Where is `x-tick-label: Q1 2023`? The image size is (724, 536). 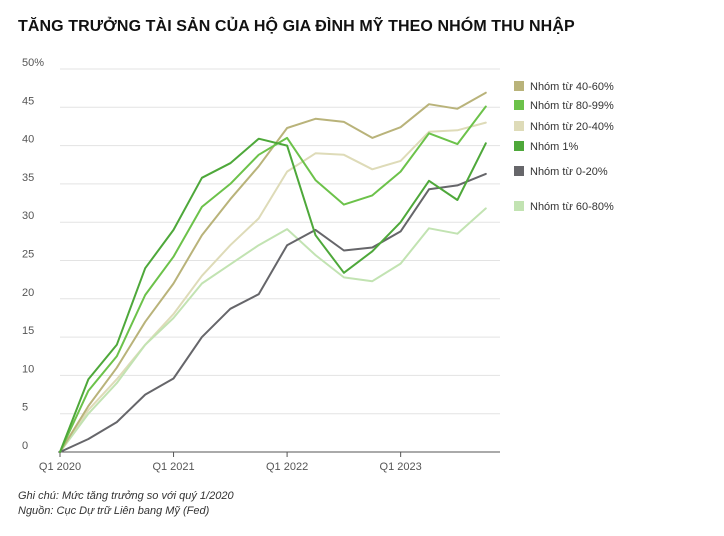
x-tick-label: Q1 2023 is located at coordinates (401, 467).